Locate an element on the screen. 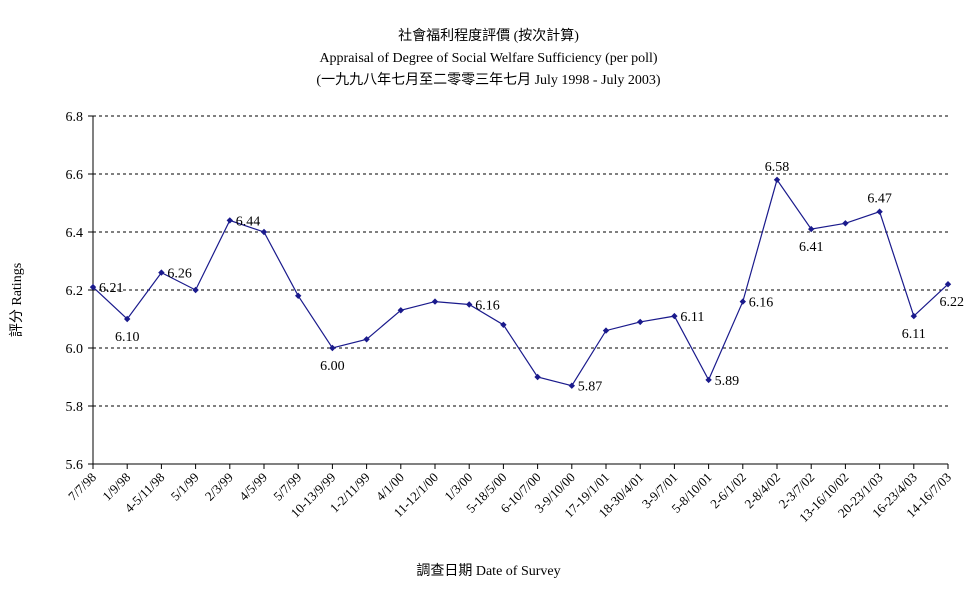 Image resolution: width=977 pixels, height=600 pixels. y-tick-label: 5.8 is located at coordinates (75, 407).